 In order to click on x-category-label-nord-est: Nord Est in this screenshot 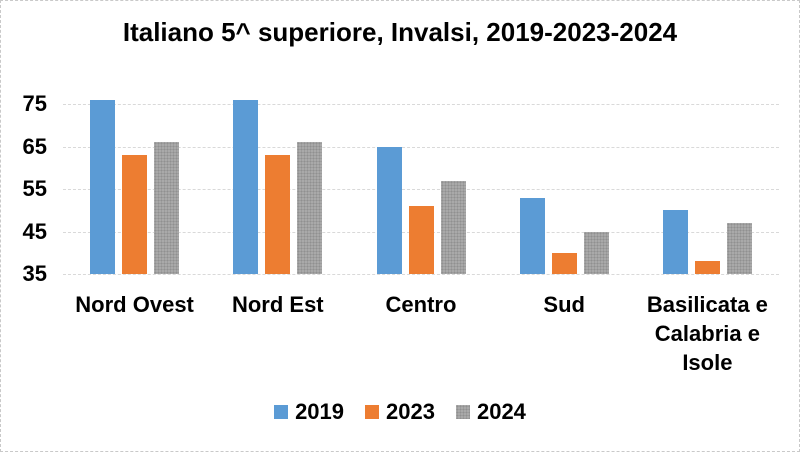, I will do `click(277, 304)`.